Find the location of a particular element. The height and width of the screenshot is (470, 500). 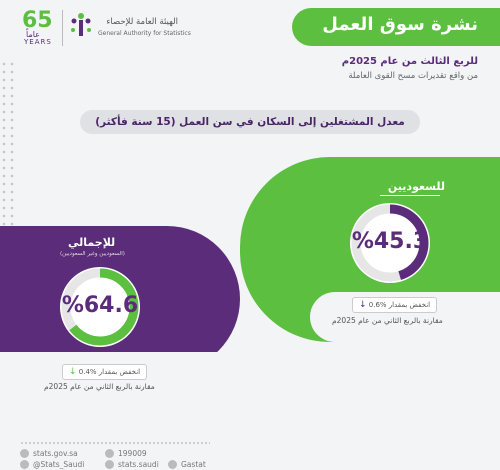

total-info-panel is located at coordinates (120, 382).